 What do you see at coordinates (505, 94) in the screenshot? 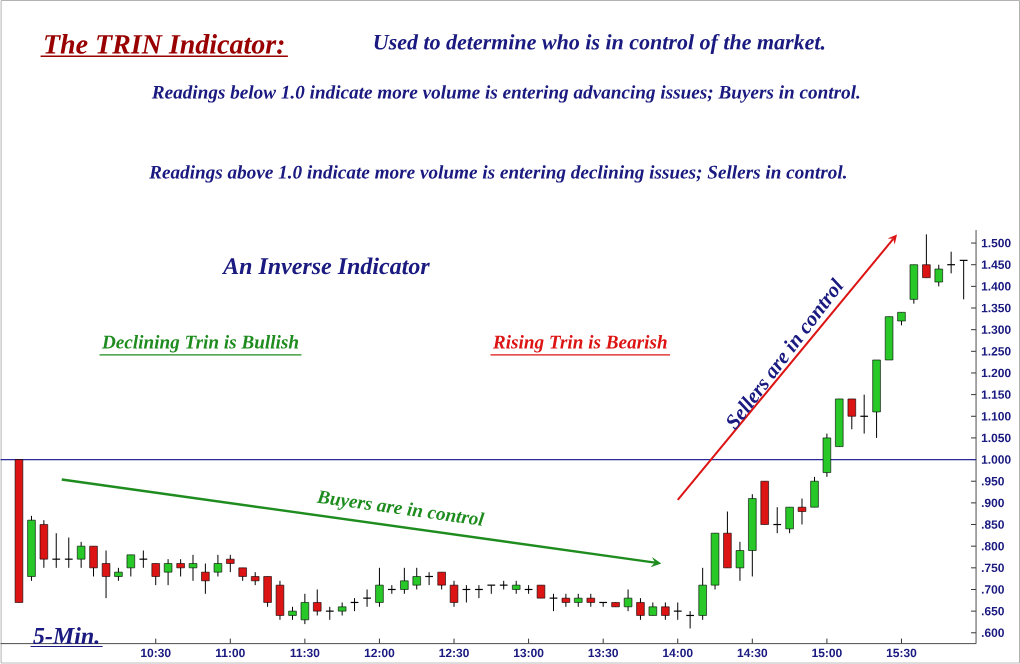
I see `text: Readings below 1.0 indicate more volume is entering advancing issues; Buyers in control.` at bounding box center [505, 94].